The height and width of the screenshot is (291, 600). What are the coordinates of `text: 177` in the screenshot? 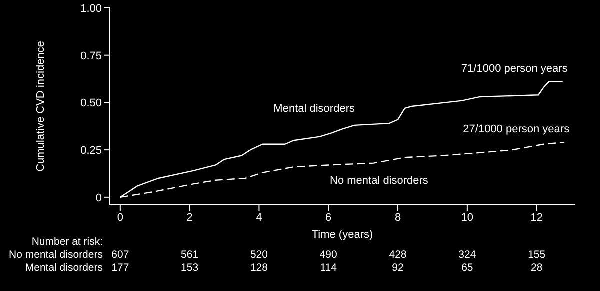 It's located at (121, 268).